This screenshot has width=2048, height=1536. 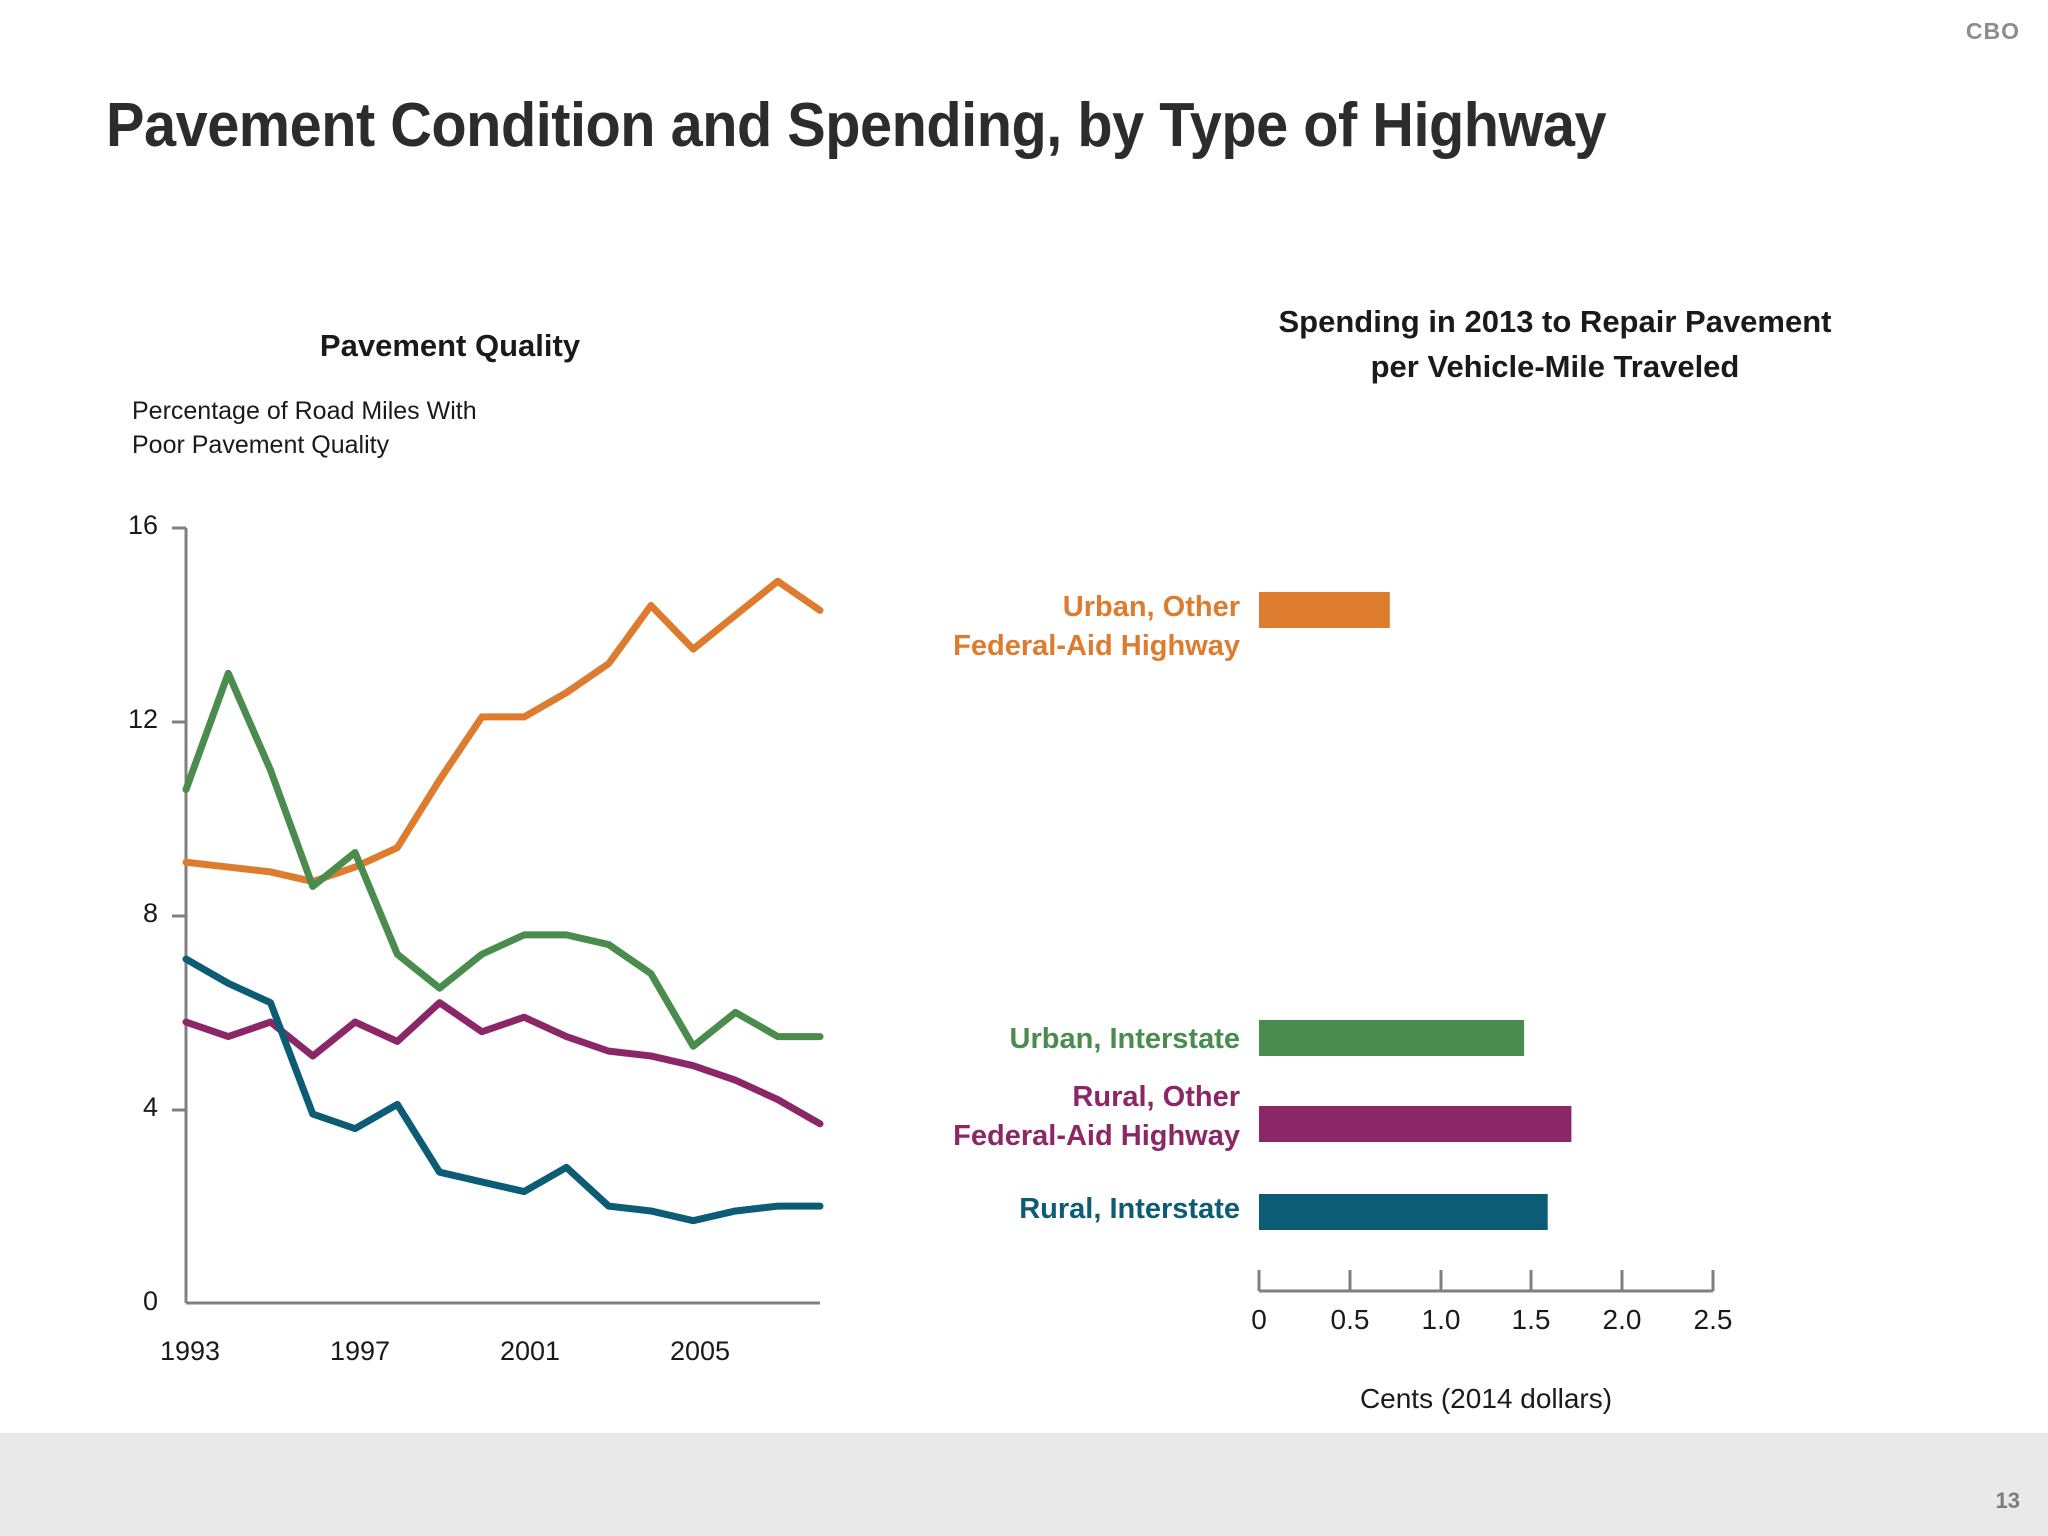 I want to click on cbo-logo: CBO, so click(x=1992, y=31).